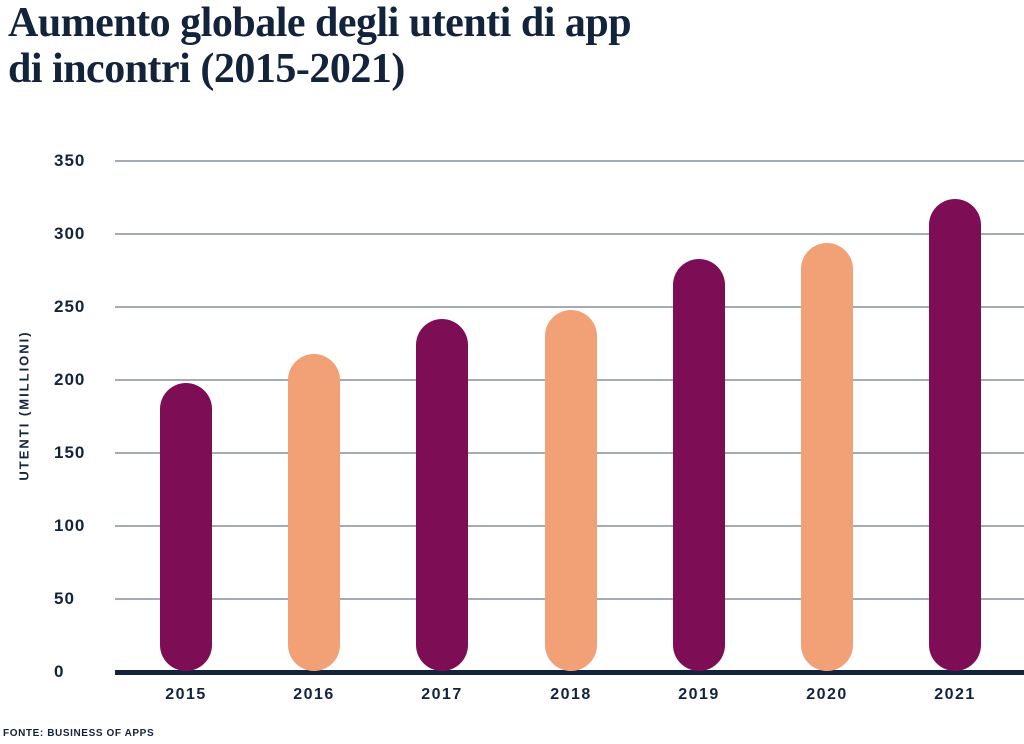 The image size is (1024, 744). What do you see at coordinates (79, 733) in the screenshot?
I see `source-note: FONTE: BUSINESS OF APPS` at bounding box center [79, 733].